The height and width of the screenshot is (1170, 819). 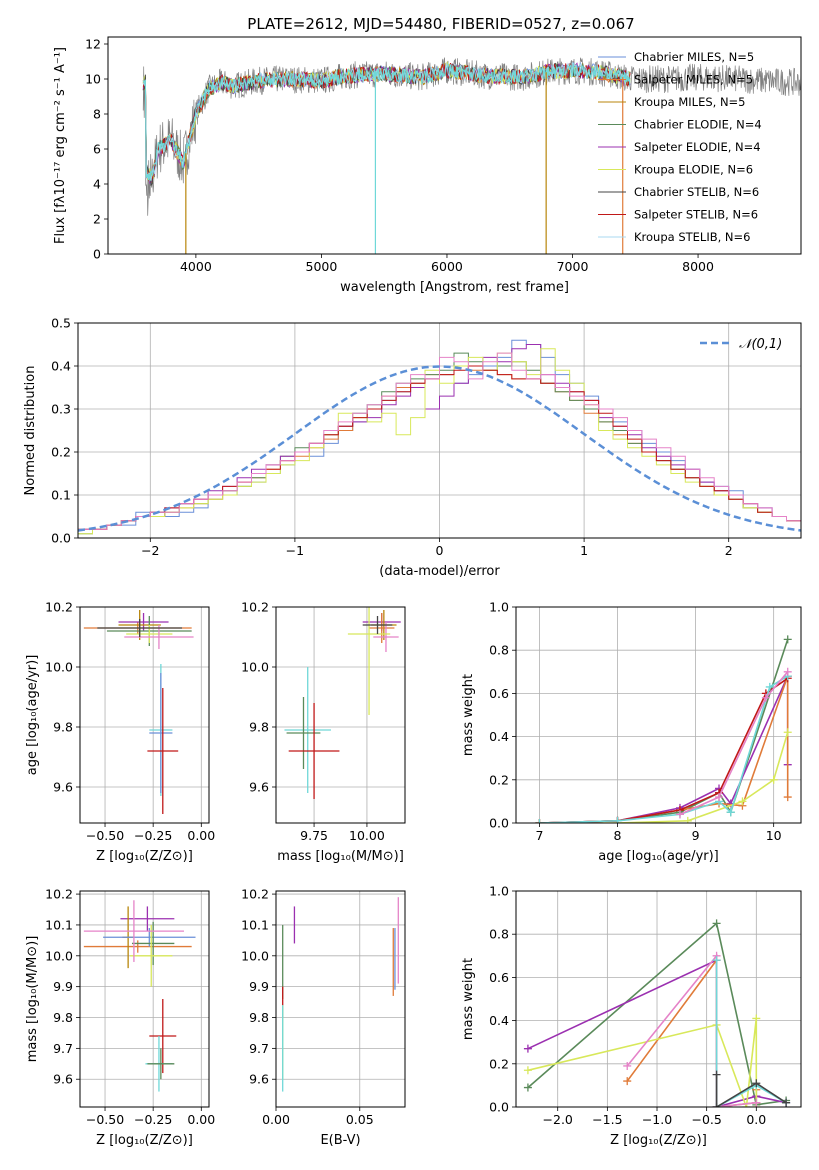 What do you see at coordinates (153, 1119) in the screenshot?
I see `mass-vs-Z-xtick-label-1: −0.25` at bounding box center [153, 1119].